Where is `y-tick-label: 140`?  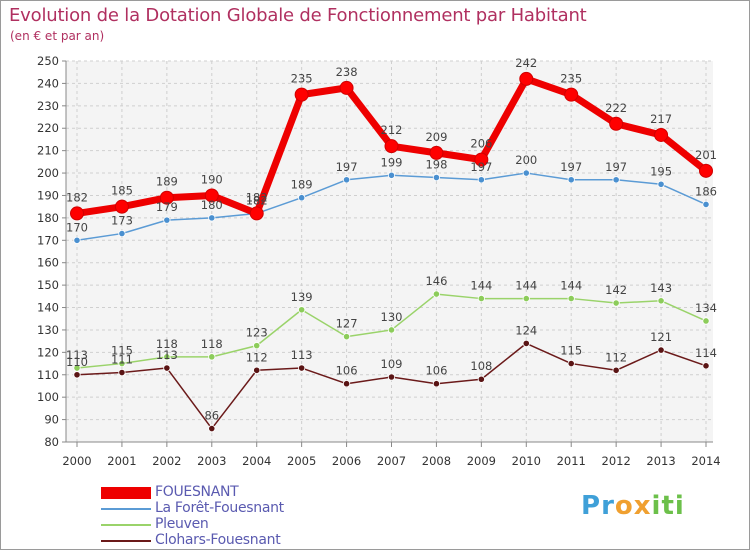 y-tick-label: 140 is located at coordinates (48, 308).